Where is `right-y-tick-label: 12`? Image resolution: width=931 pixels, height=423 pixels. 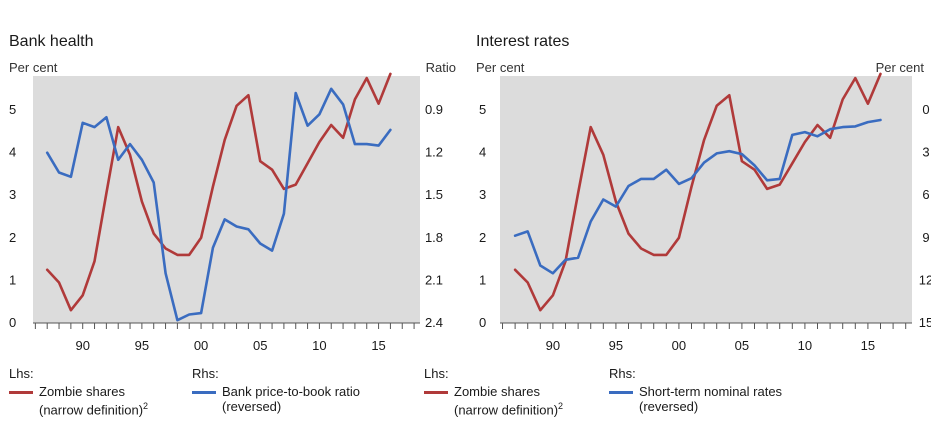 right-y-tick-label: 12 is located at coordinates (925, 279).